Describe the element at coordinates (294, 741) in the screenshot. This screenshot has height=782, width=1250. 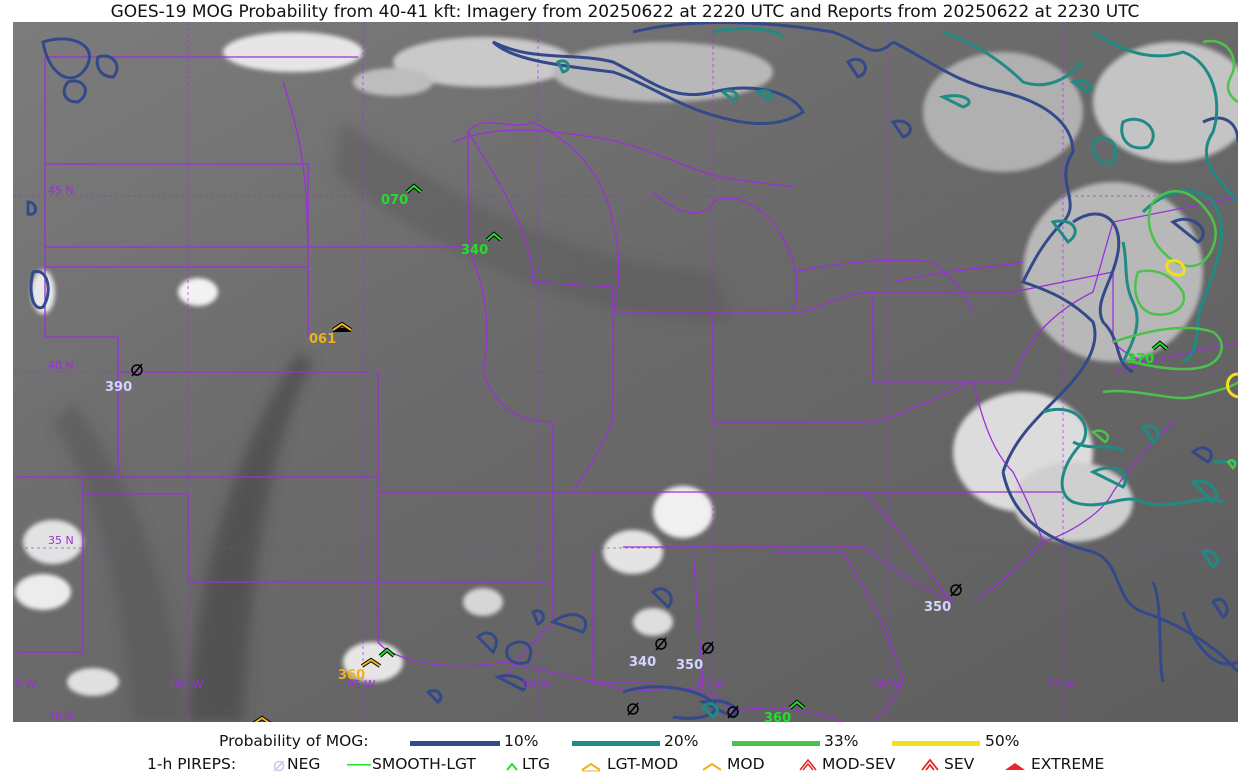
I see `probability-legend-label: Probability of MOG:` at that location.